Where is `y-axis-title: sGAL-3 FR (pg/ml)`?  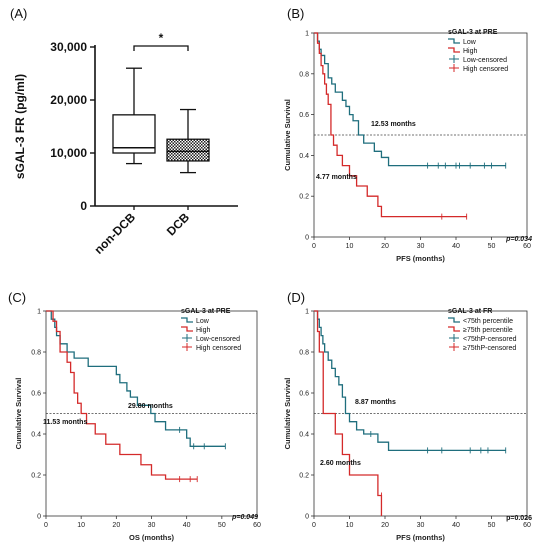 y-axis-title: sGAL-3 FR (pg/ml) is located at coordinates (20, 126).